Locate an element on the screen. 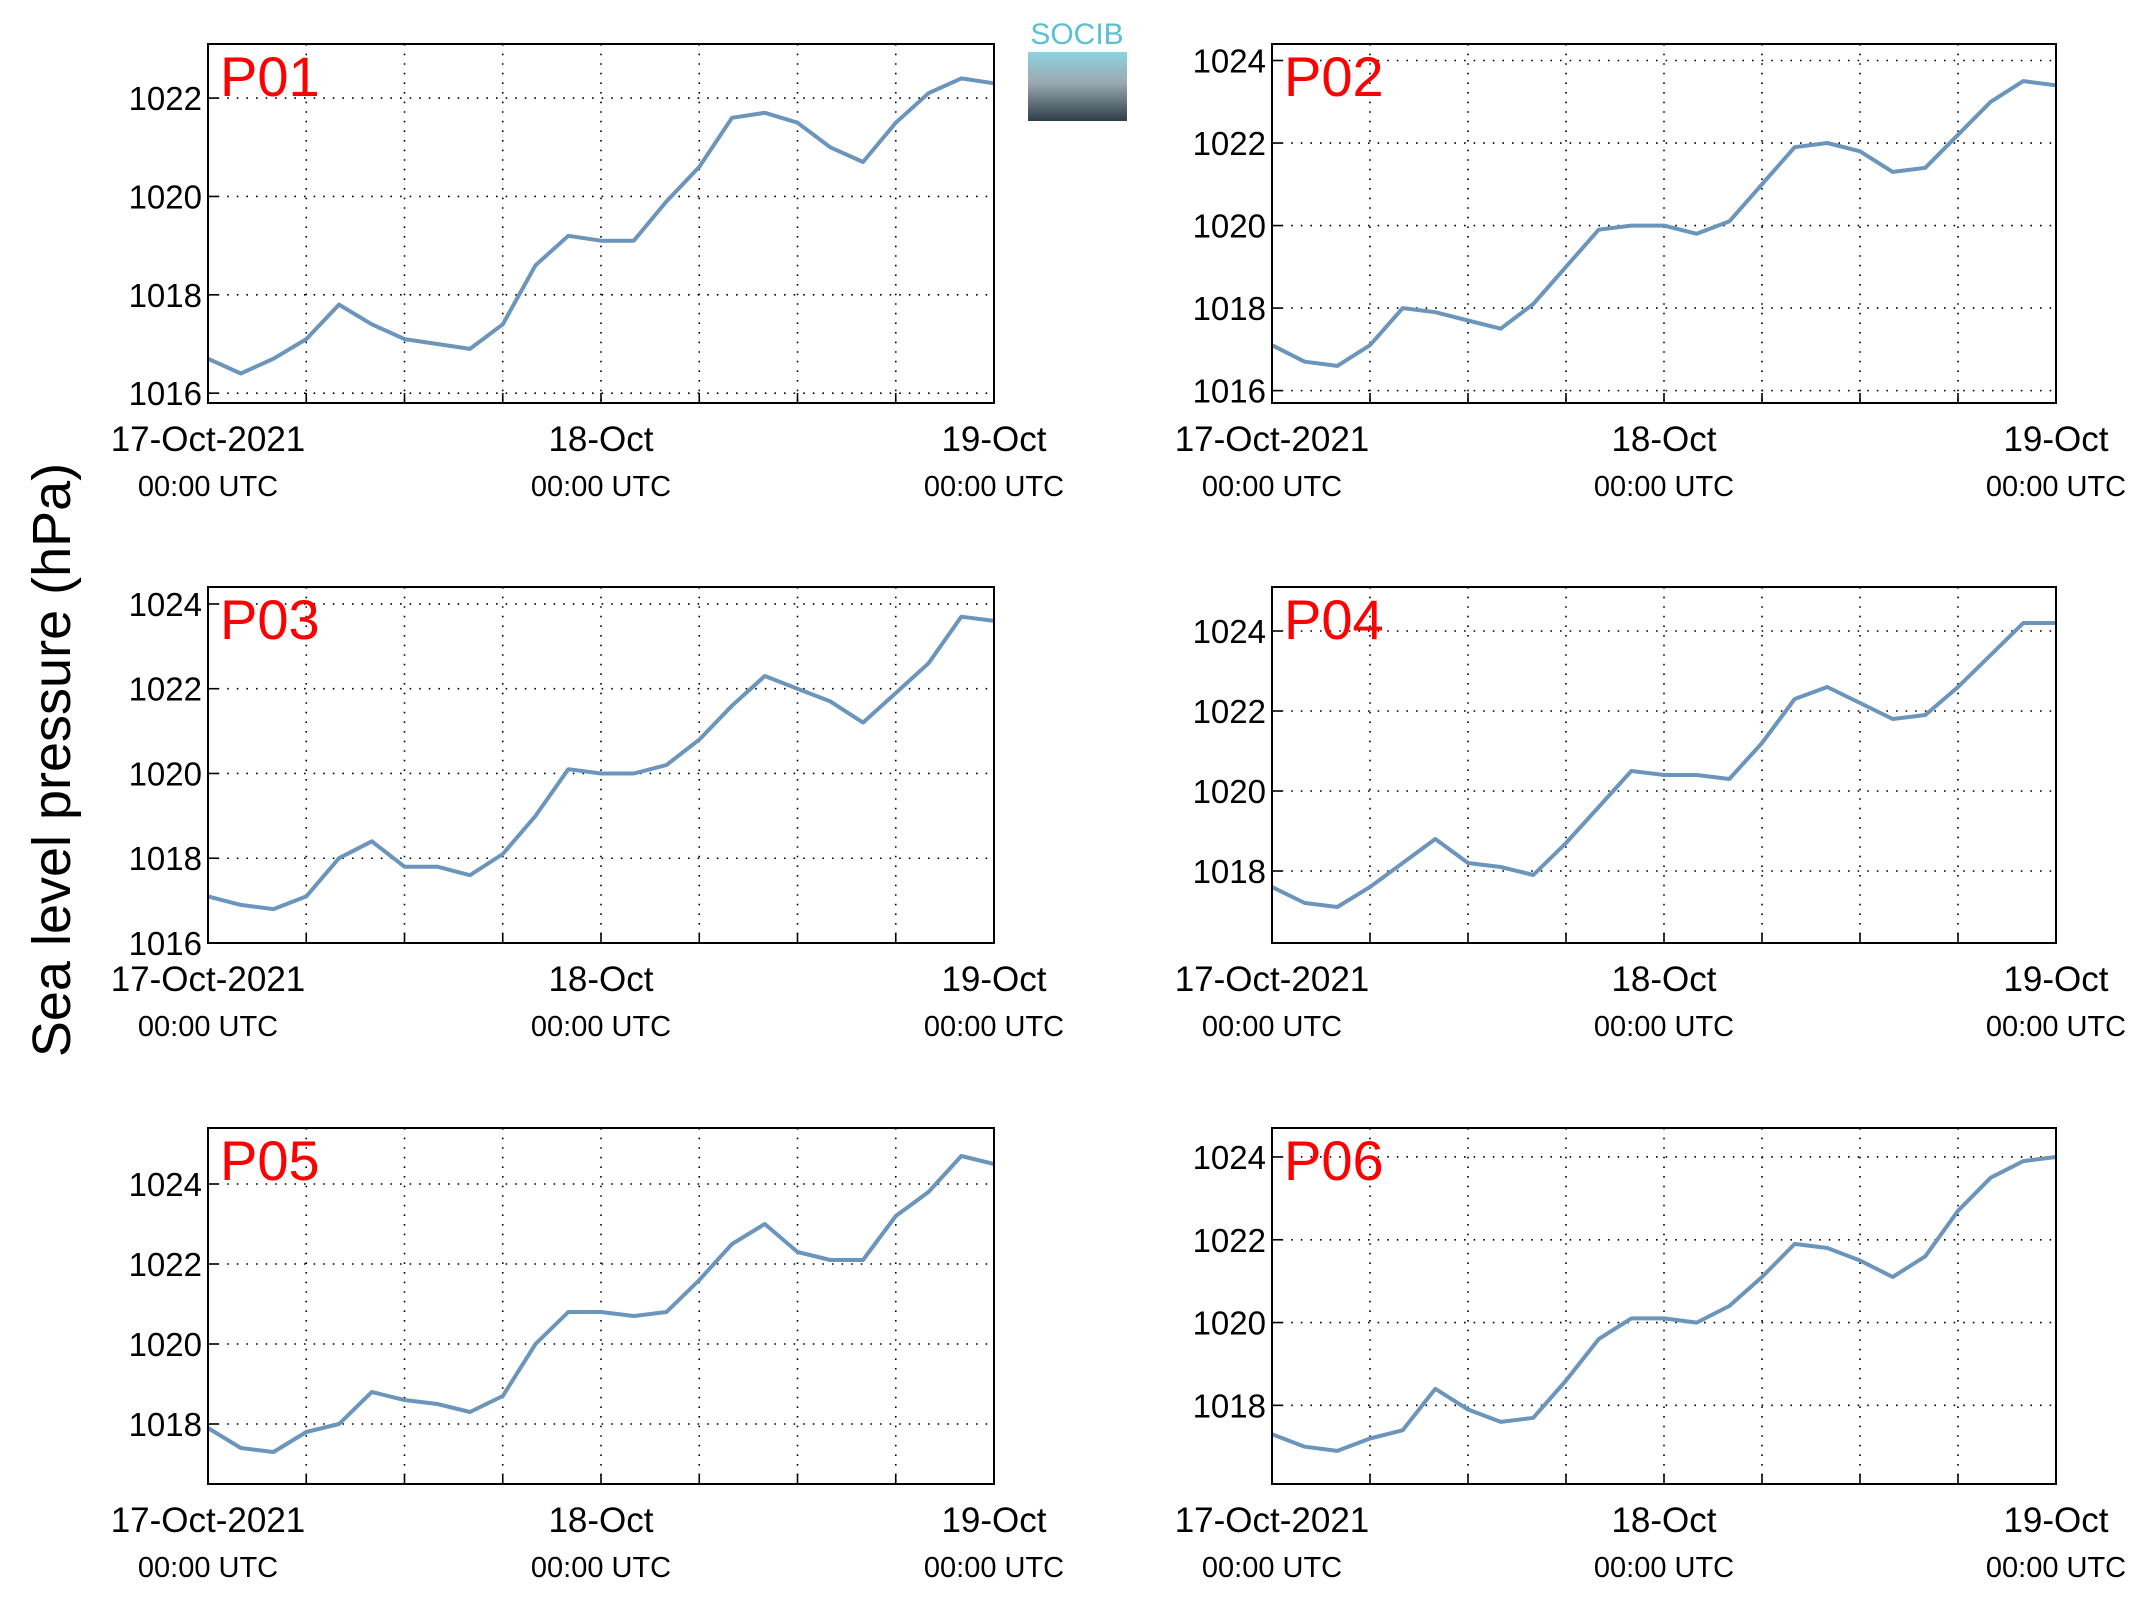  panel-title: P02 is located at coordinates (1334, 76).